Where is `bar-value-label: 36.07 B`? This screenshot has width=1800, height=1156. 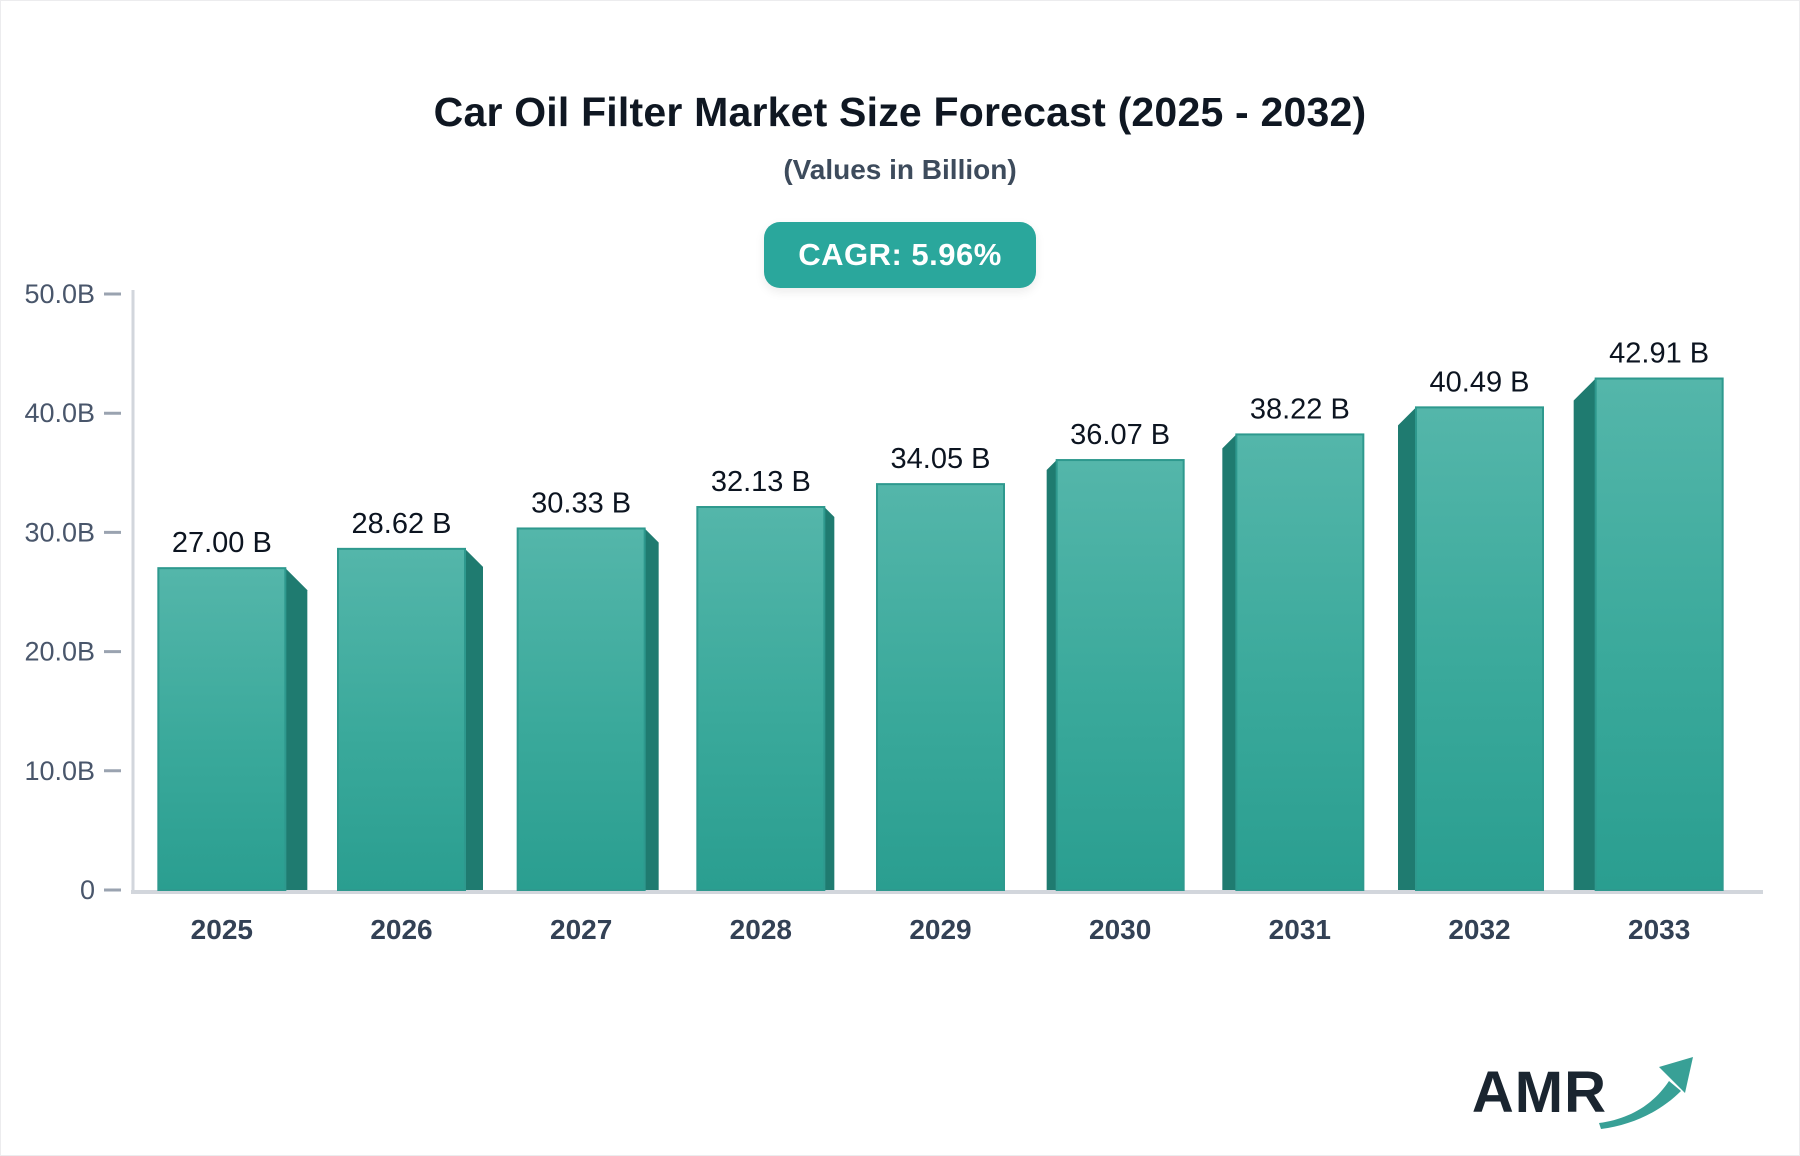
bar-value-label: 36.07 B is located at coordinates (1120, 435).